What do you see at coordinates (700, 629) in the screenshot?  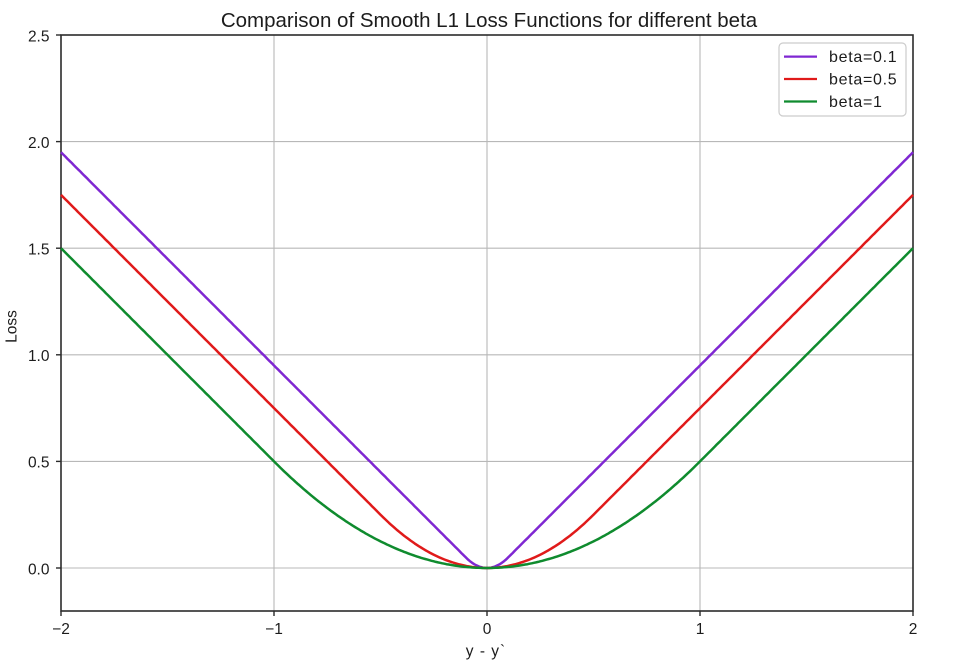 I see `svg-text: 1` at bounding box center [700, 629].